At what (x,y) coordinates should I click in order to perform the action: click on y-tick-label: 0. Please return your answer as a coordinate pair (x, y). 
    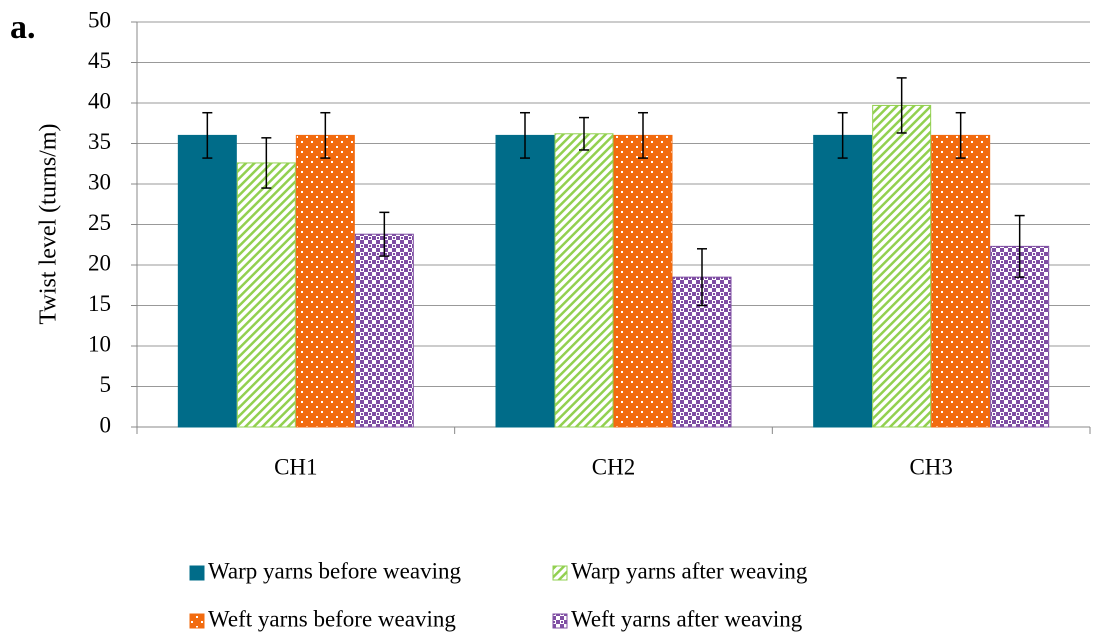
    Looking at the image, I should click on (106, 424).